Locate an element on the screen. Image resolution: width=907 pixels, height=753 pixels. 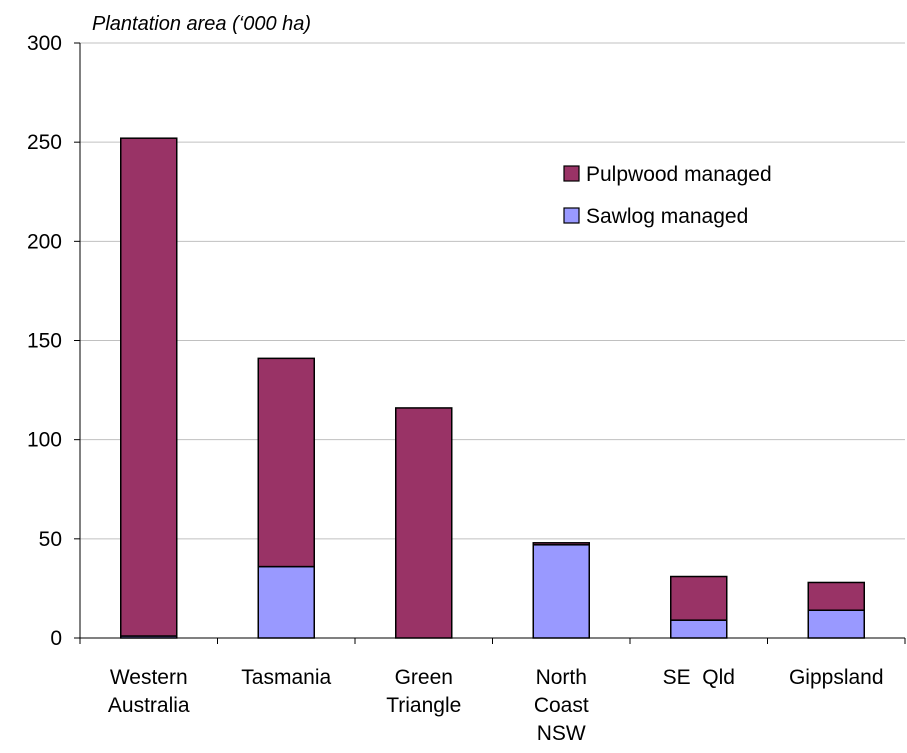
x-tick-label: Western Australia is located at coordinates (149, 691).